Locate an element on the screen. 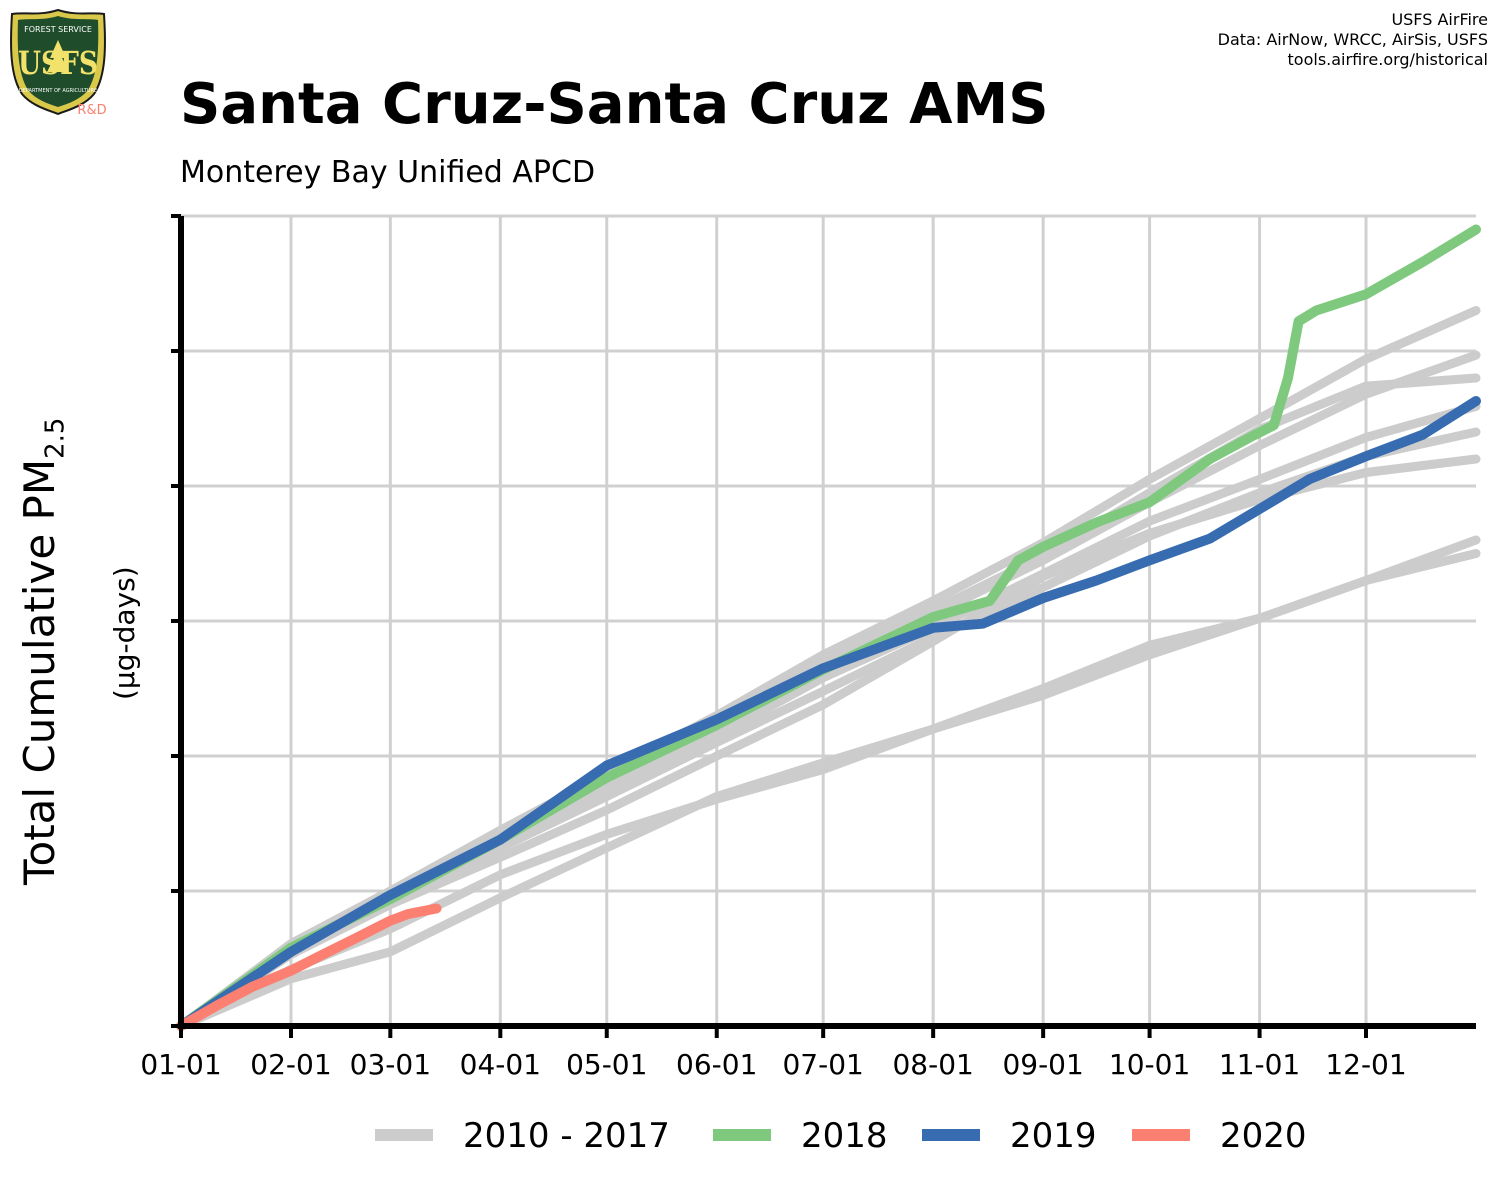 This screenshot has height=1200, width=1500. x-tick-label: 04-01 is located at coordinates (500, 1064).